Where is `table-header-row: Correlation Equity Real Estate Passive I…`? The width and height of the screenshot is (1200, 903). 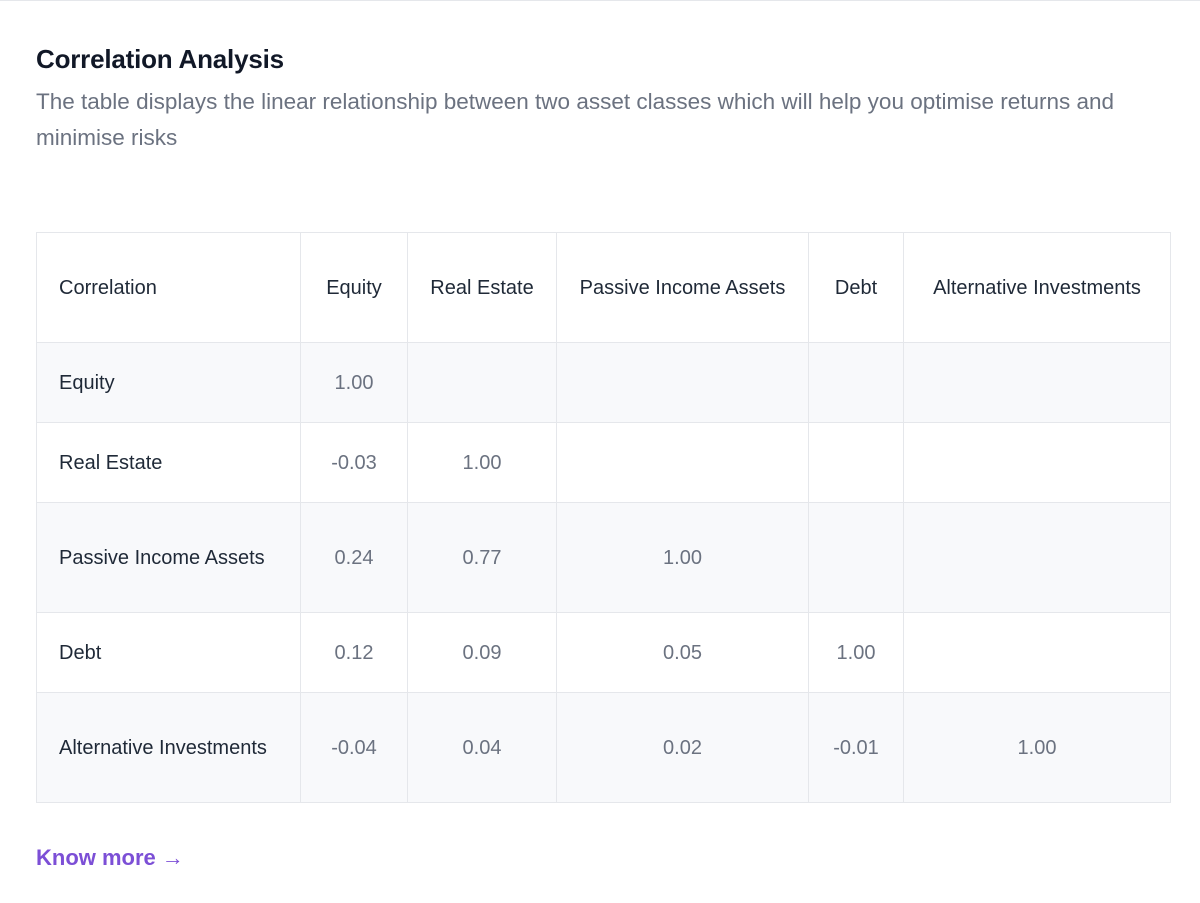 table-header-row: Correlation Equity Real Estate Passive I… is located at coordinates (603, 287).